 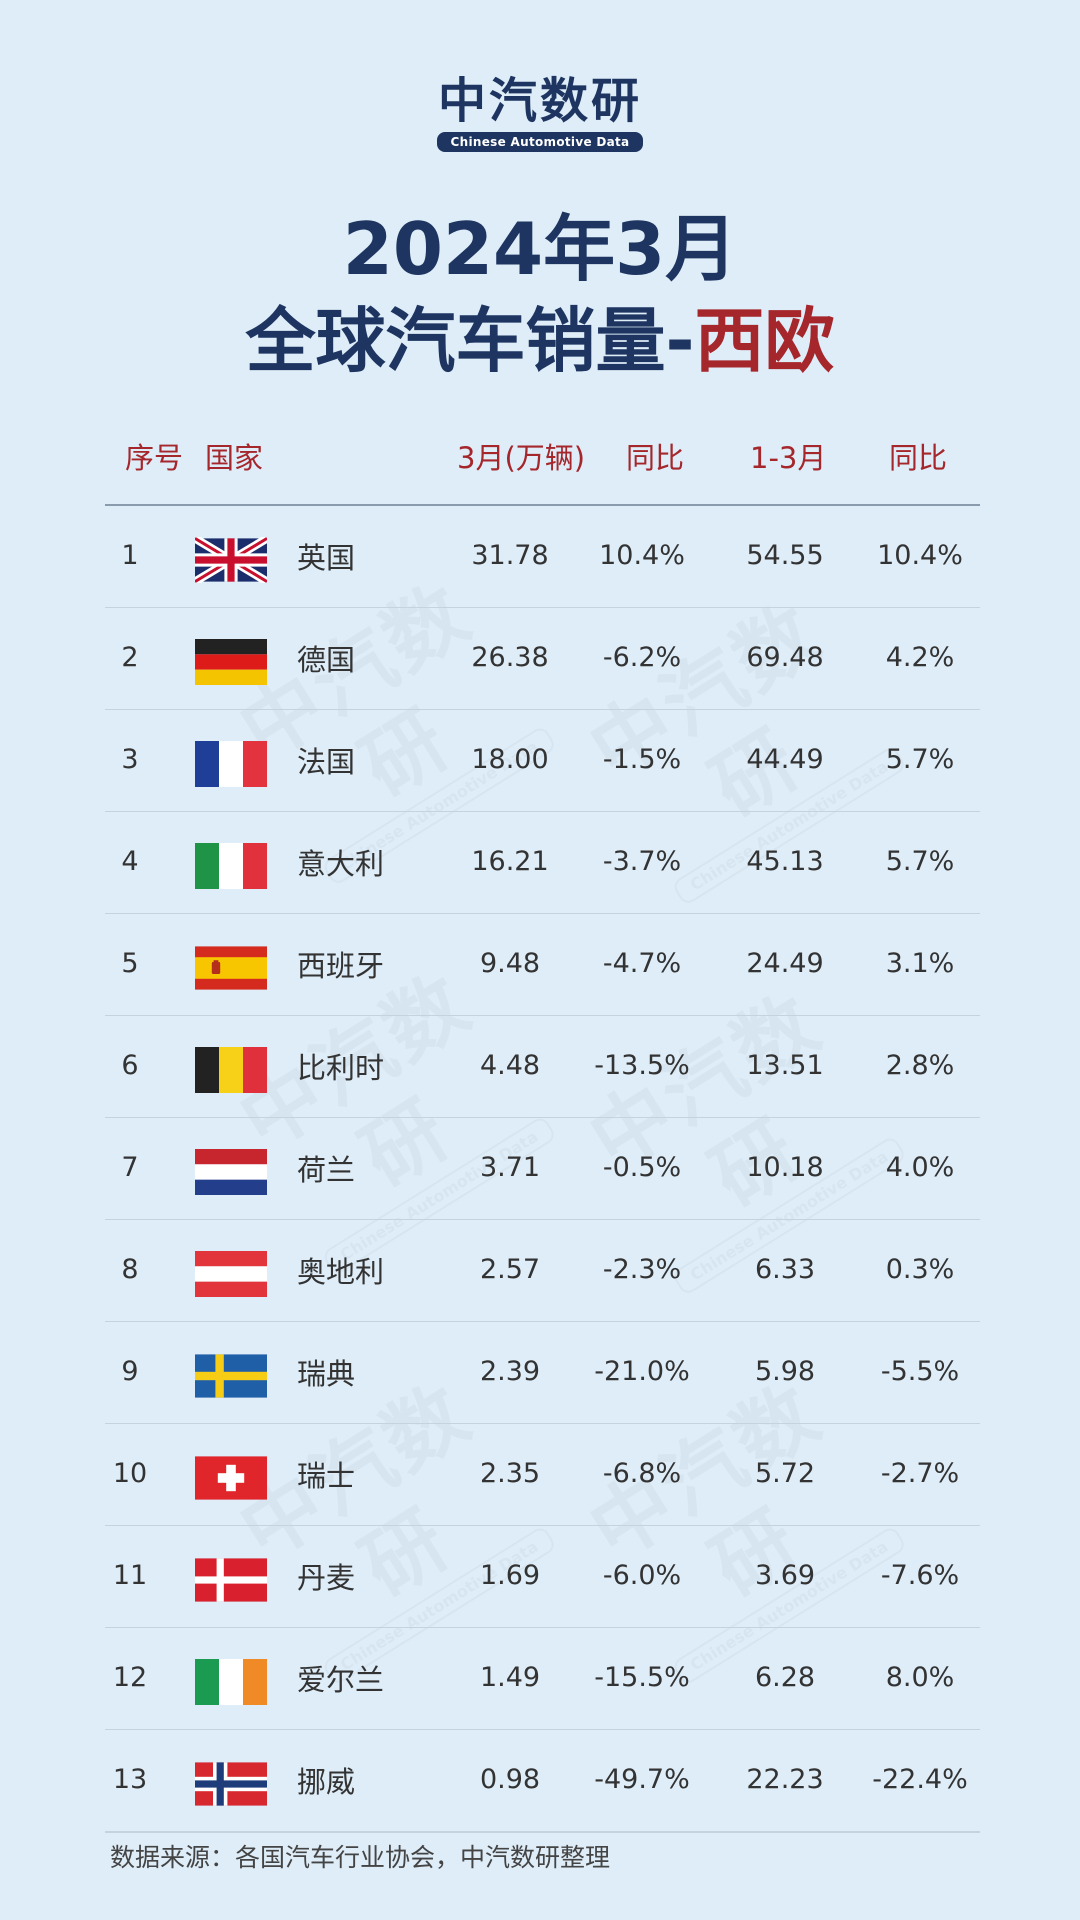 I want to click on rank-cell: 10, so click(x=130, y=1473).